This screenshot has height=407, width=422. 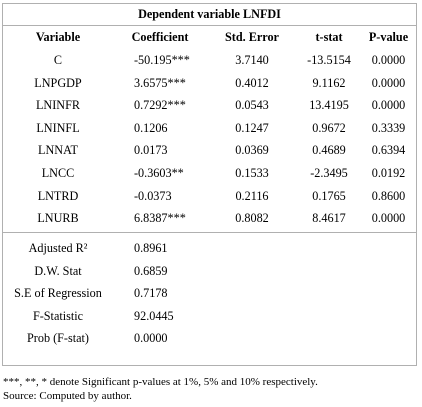 What do you see at coordinates (58, 173) in the screenshot?
I see `table-cell: LNCC` at bounding box center [58, 173].